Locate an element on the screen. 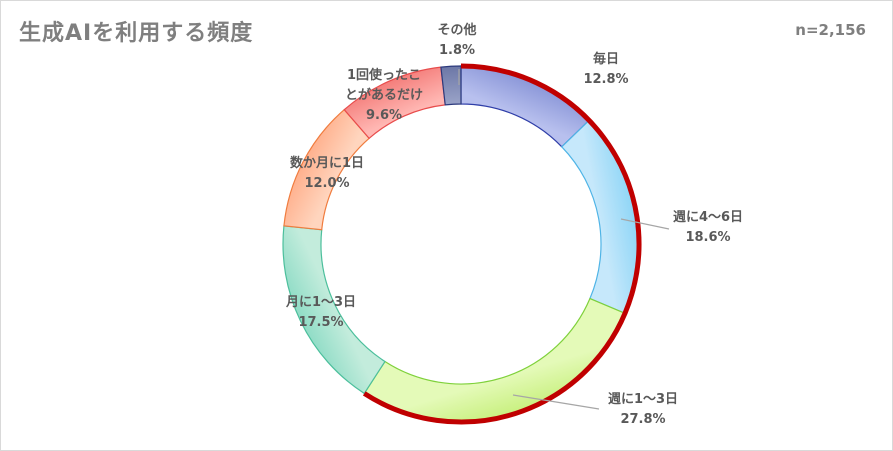  category-label-monthly-1-3: 月に1～3日 is located at coordinates (320, 302).